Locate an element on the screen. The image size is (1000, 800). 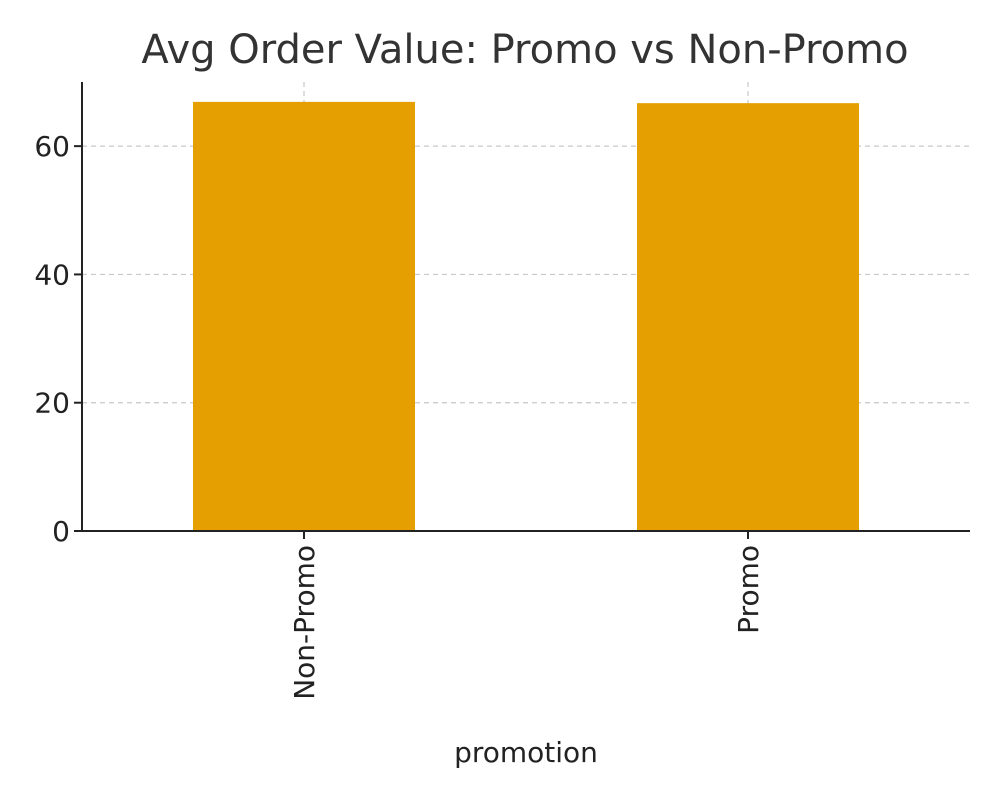
x-axis-ticks: Non-Promo Promo is located at coordinates (526, 615).